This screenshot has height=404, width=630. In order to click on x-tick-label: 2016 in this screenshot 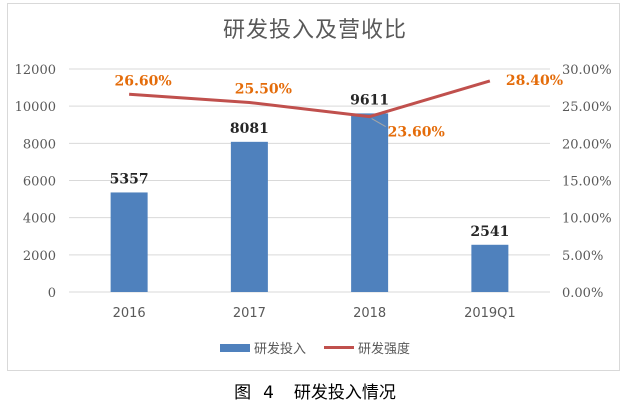, I will do `click(129, 313)`.